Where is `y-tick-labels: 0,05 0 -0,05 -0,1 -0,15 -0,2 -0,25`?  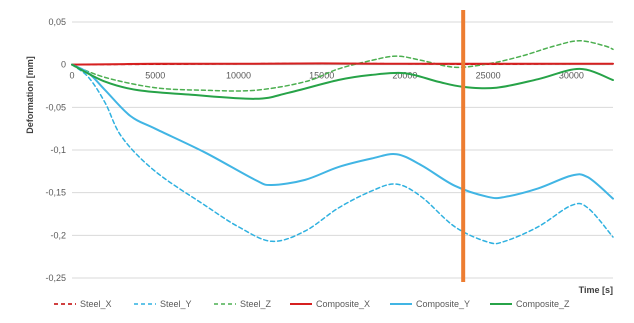
y-tick-labels: 0,05 0 -0,05 -0,1 -0,15 -0,2 -0,25 is located at coordinates (55, 150).